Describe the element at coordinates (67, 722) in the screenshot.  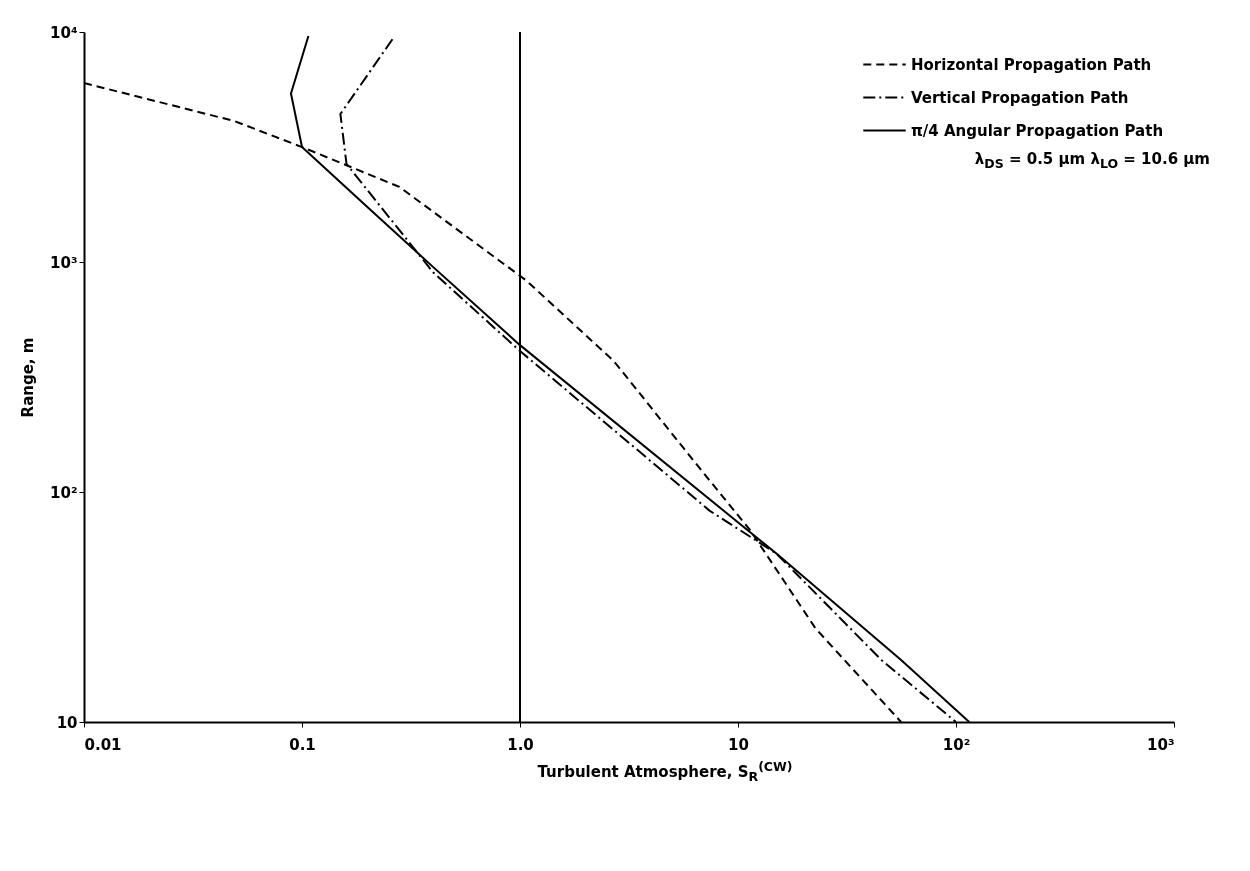
I see `y-tick-label: 10` at that location.